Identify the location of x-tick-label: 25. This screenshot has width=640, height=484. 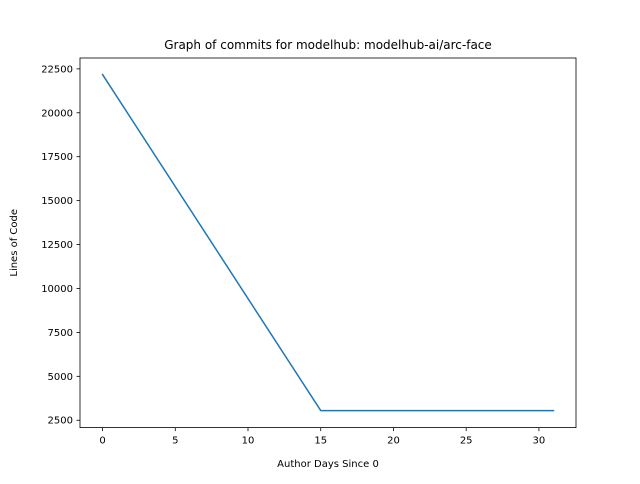
(466, 441).